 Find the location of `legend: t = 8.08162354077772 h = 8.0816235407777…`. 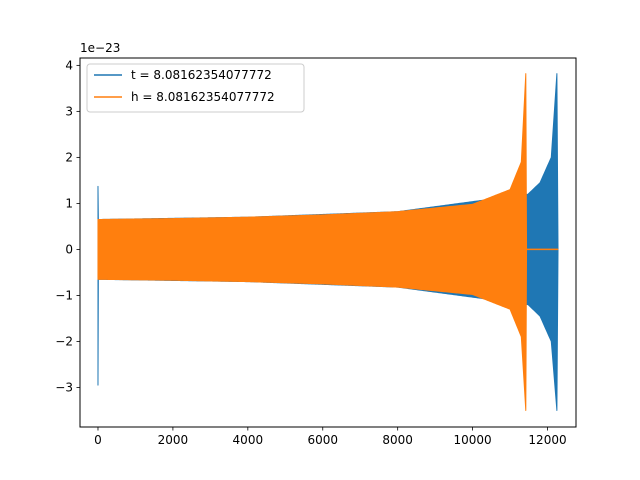

legend: t = 8.08162354077772 h = 8.0816235407777… is located at coordinates (195, 88).